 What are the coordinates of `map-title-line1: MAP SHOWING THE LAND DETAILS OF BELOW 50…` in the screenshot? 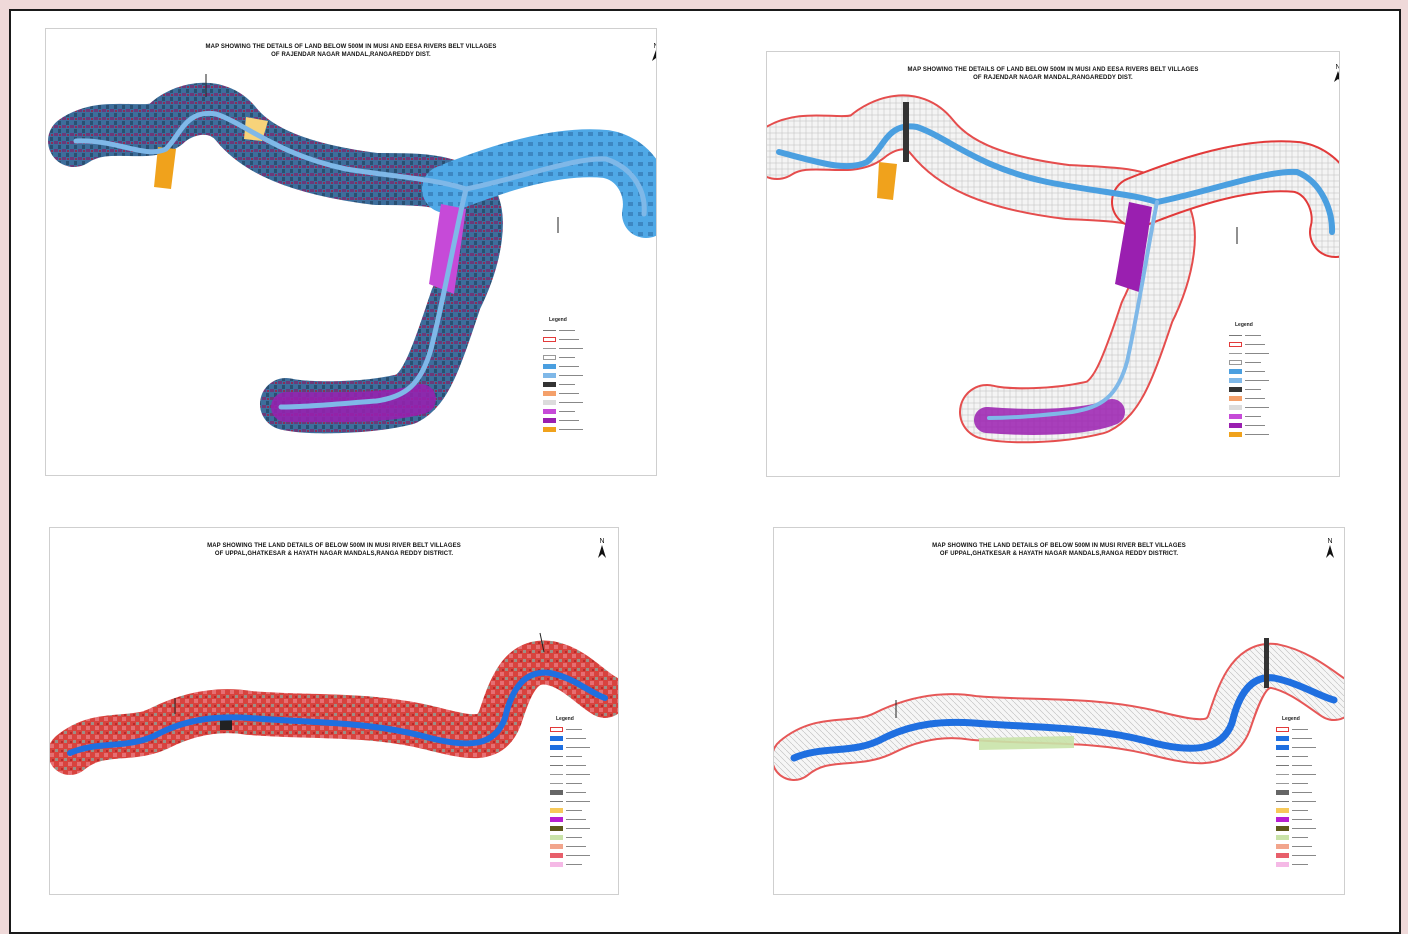 It's located at (334, 546).